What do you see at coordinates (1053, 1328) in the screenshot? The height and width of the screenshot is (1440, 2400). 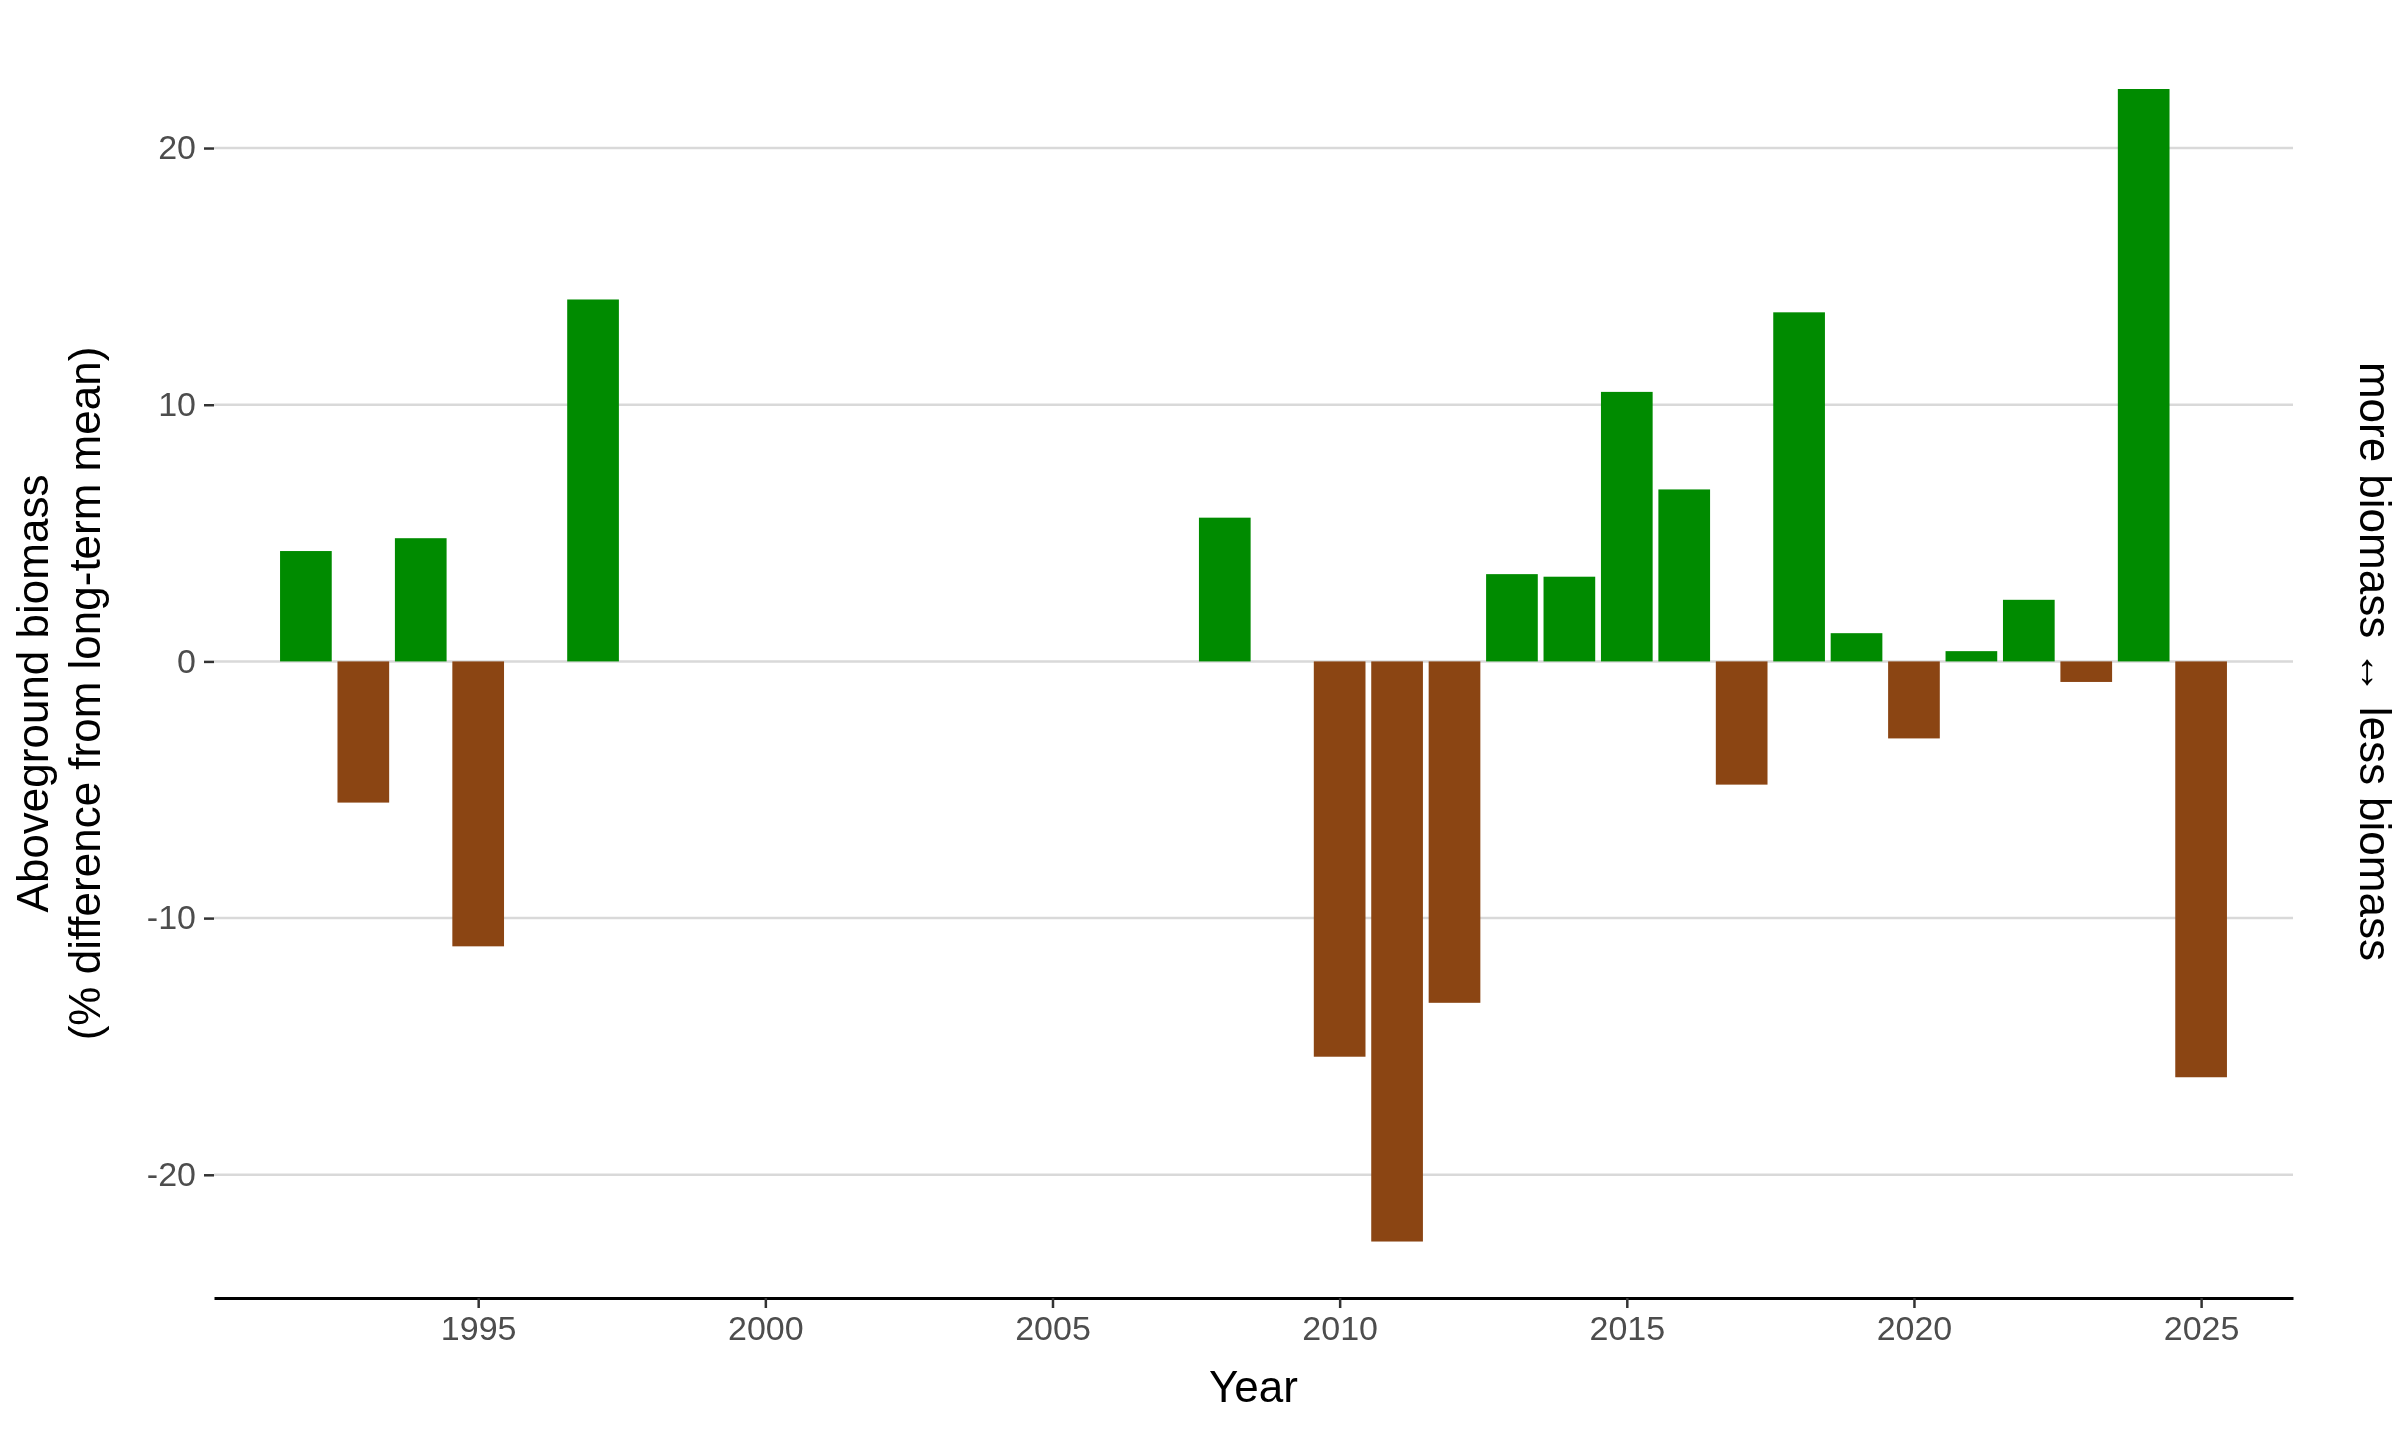 I see `x-tick-label: 2005` at bounding box center [1053, 1328].